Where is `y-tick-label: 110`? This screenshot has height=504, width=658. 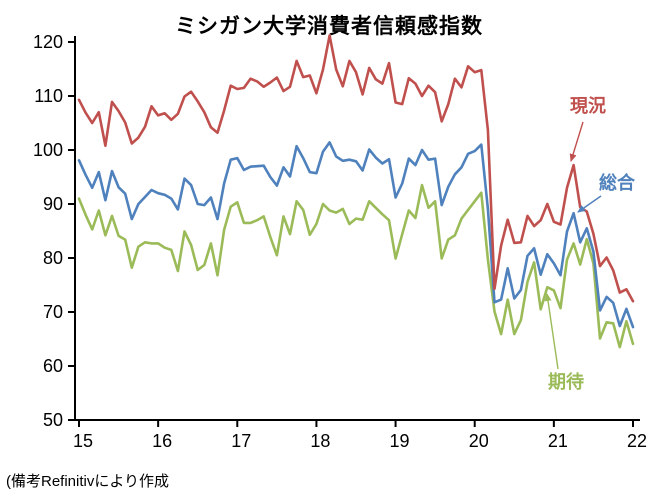 y-tick-label: 110 is located at coordinates (48, 96).